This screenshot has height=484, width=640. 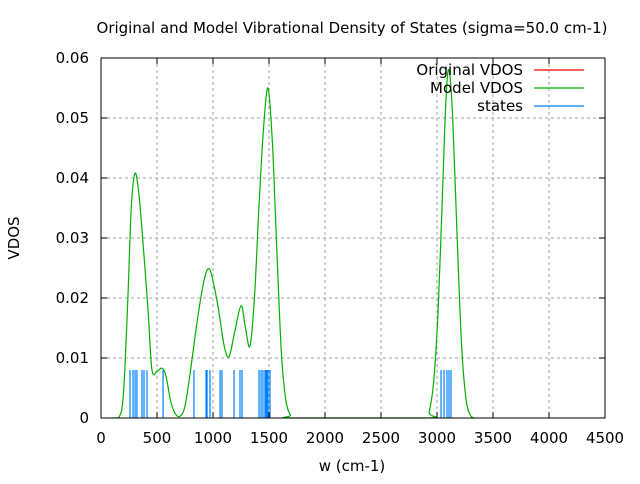 I want to click on y-tick-label: 0.02, so click(x=72, y=298).